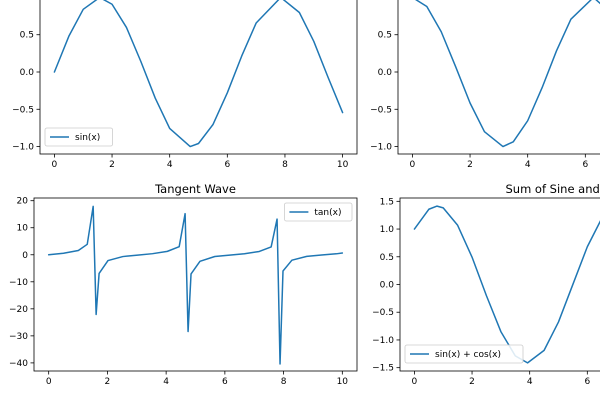 Image resolution: width=600 pixels, height=400 pixels. Describe the element at coordinates (552, 189) in the screenshot. I see `chart-title: Sum of Sine and C` at that location.